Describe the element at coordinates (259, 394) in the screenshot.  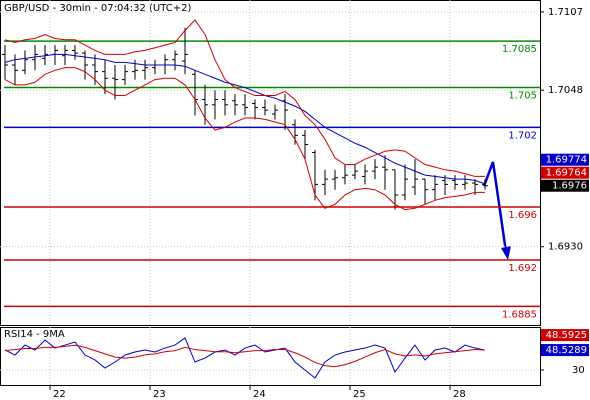
I see `x-tick-label: 24` at that location.